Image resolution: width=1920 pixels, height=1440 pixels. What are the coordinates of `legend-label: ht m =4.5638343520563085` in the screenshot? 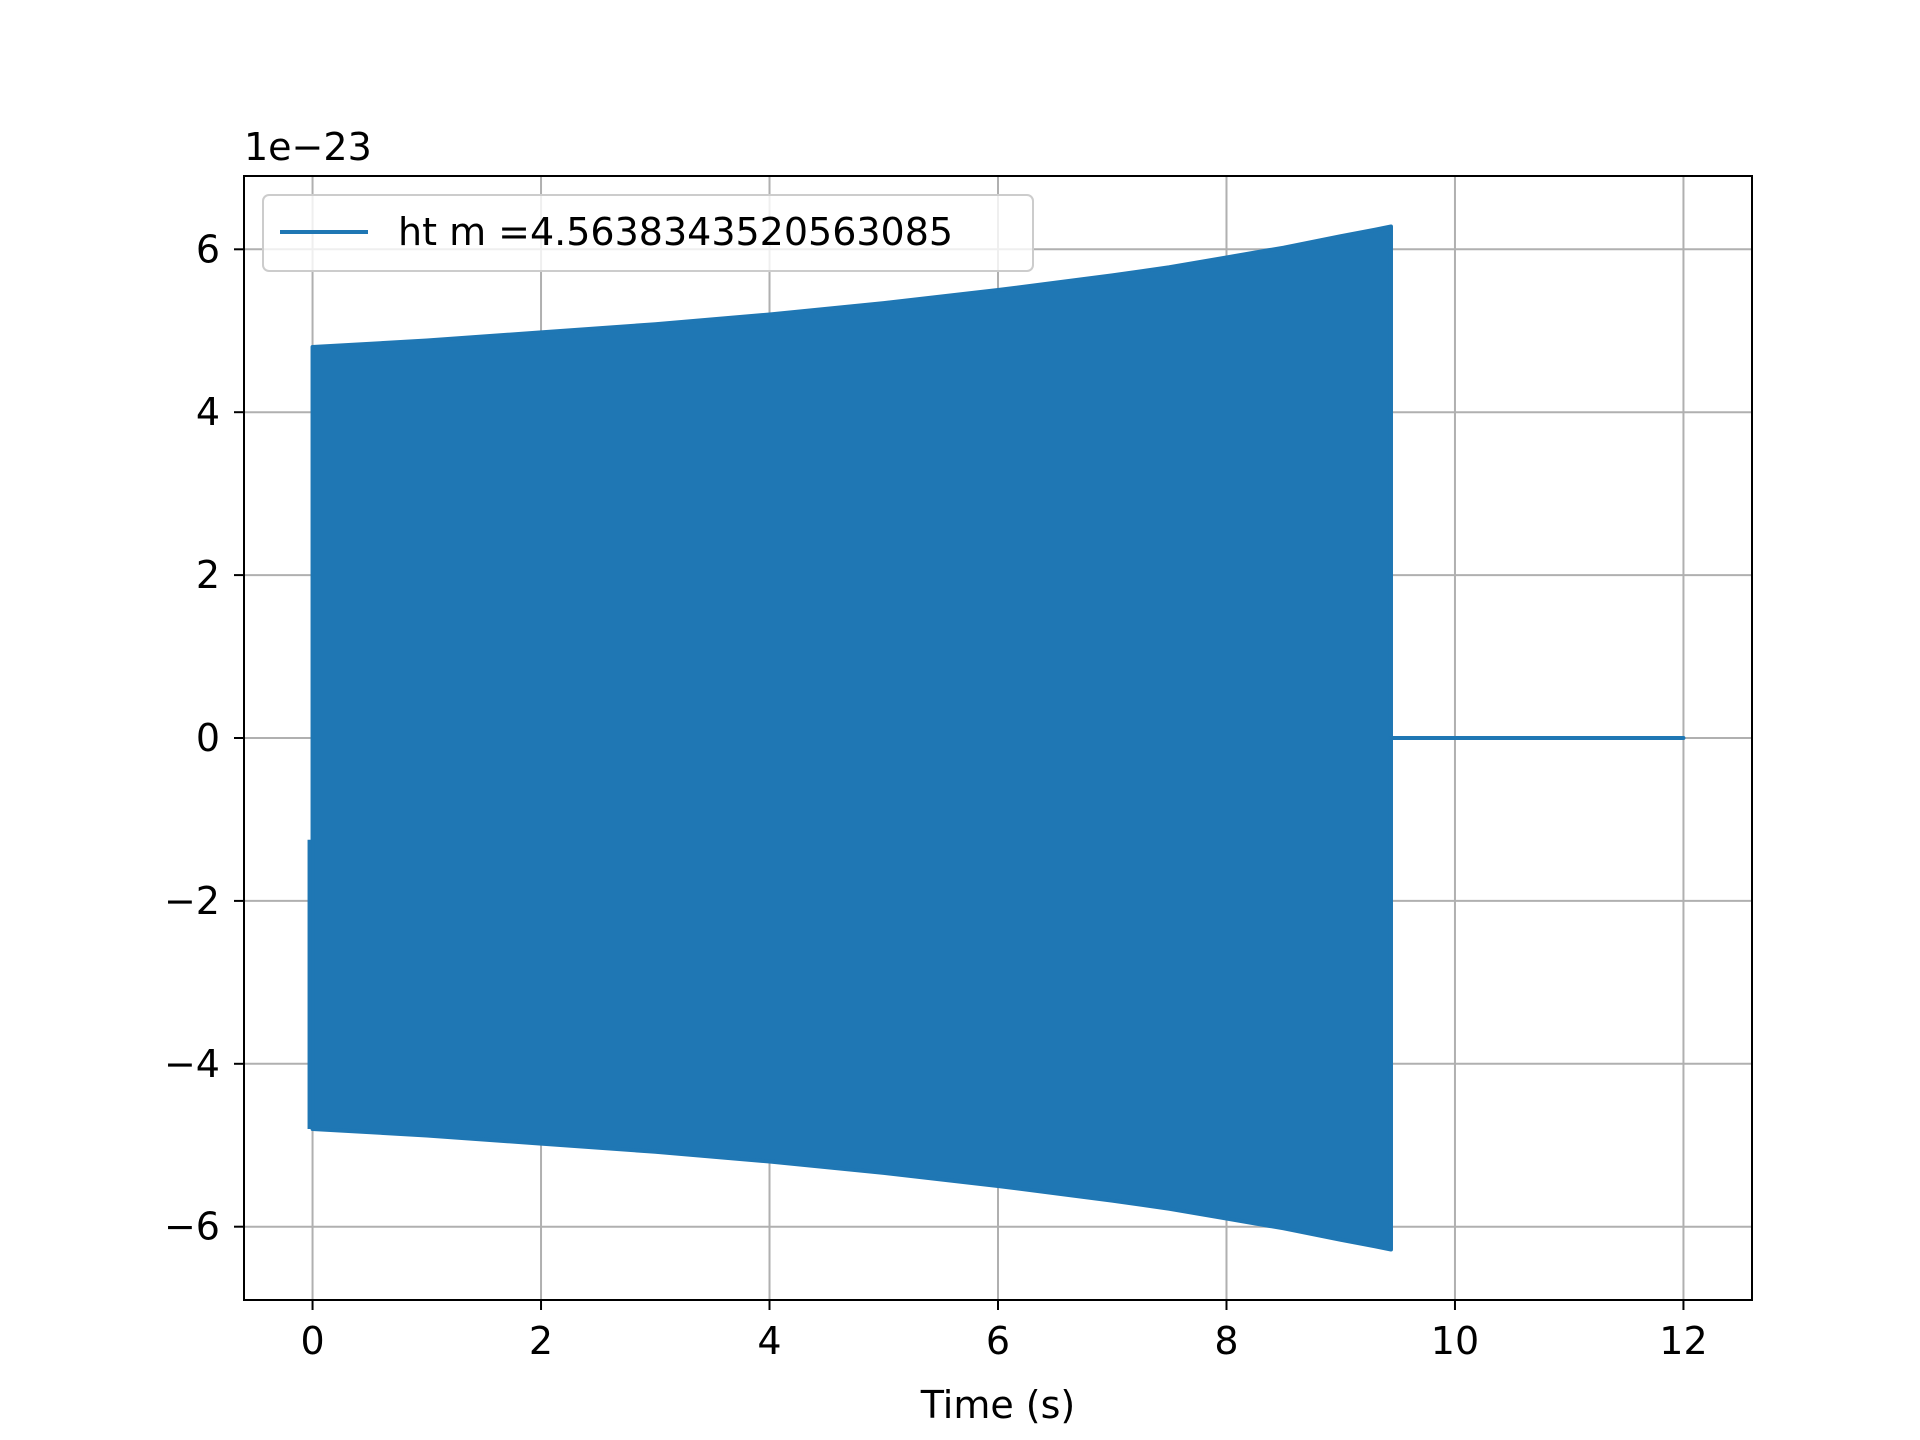 It's located at (675, 232).